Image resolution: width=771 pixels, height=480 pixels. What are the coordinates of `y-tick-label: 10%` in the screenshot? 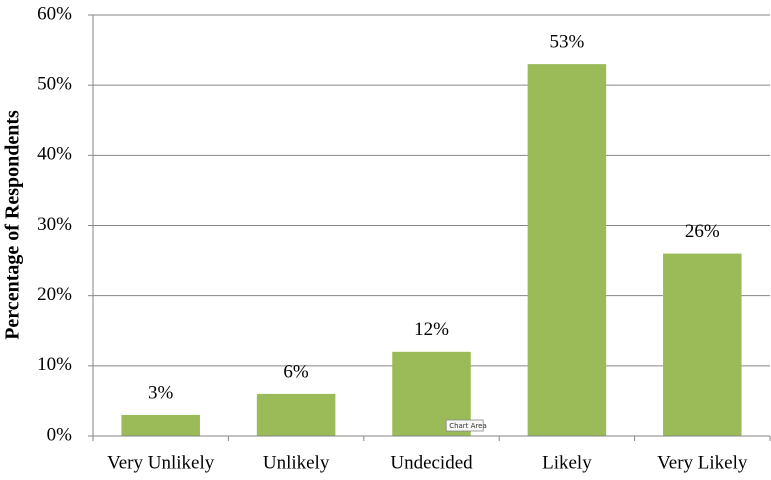 It's located at (54, 364).